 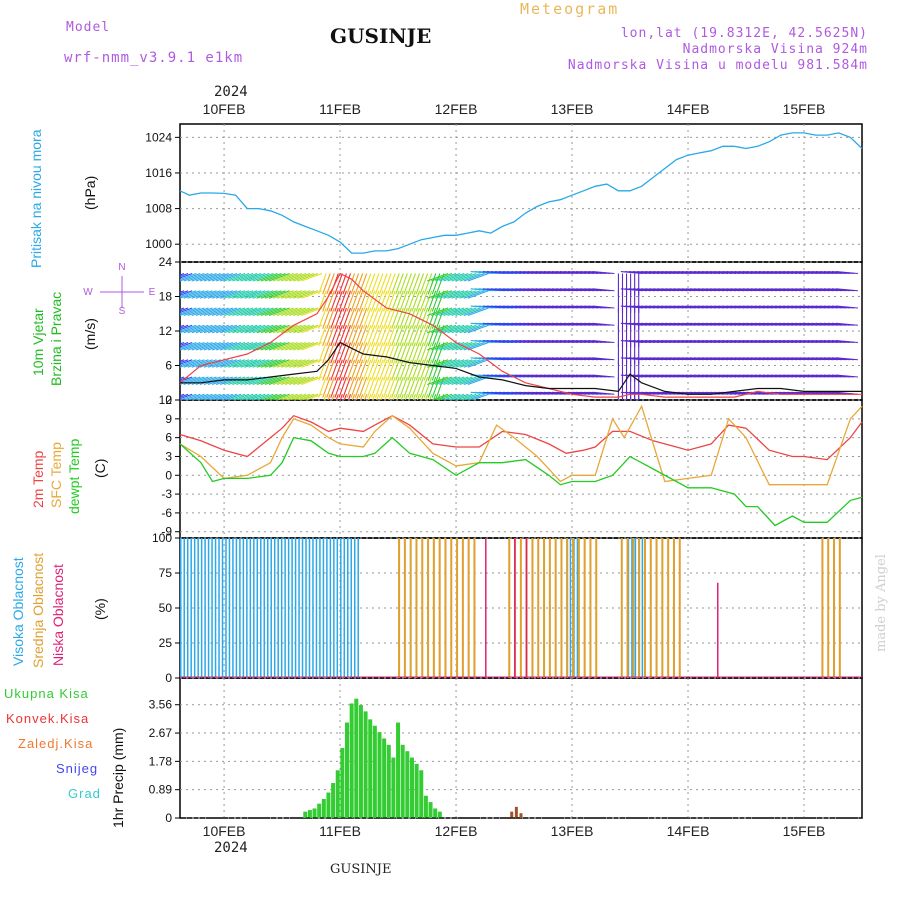 I want to click on precip-tick-label: 0.89, so click(x=161, y=790).